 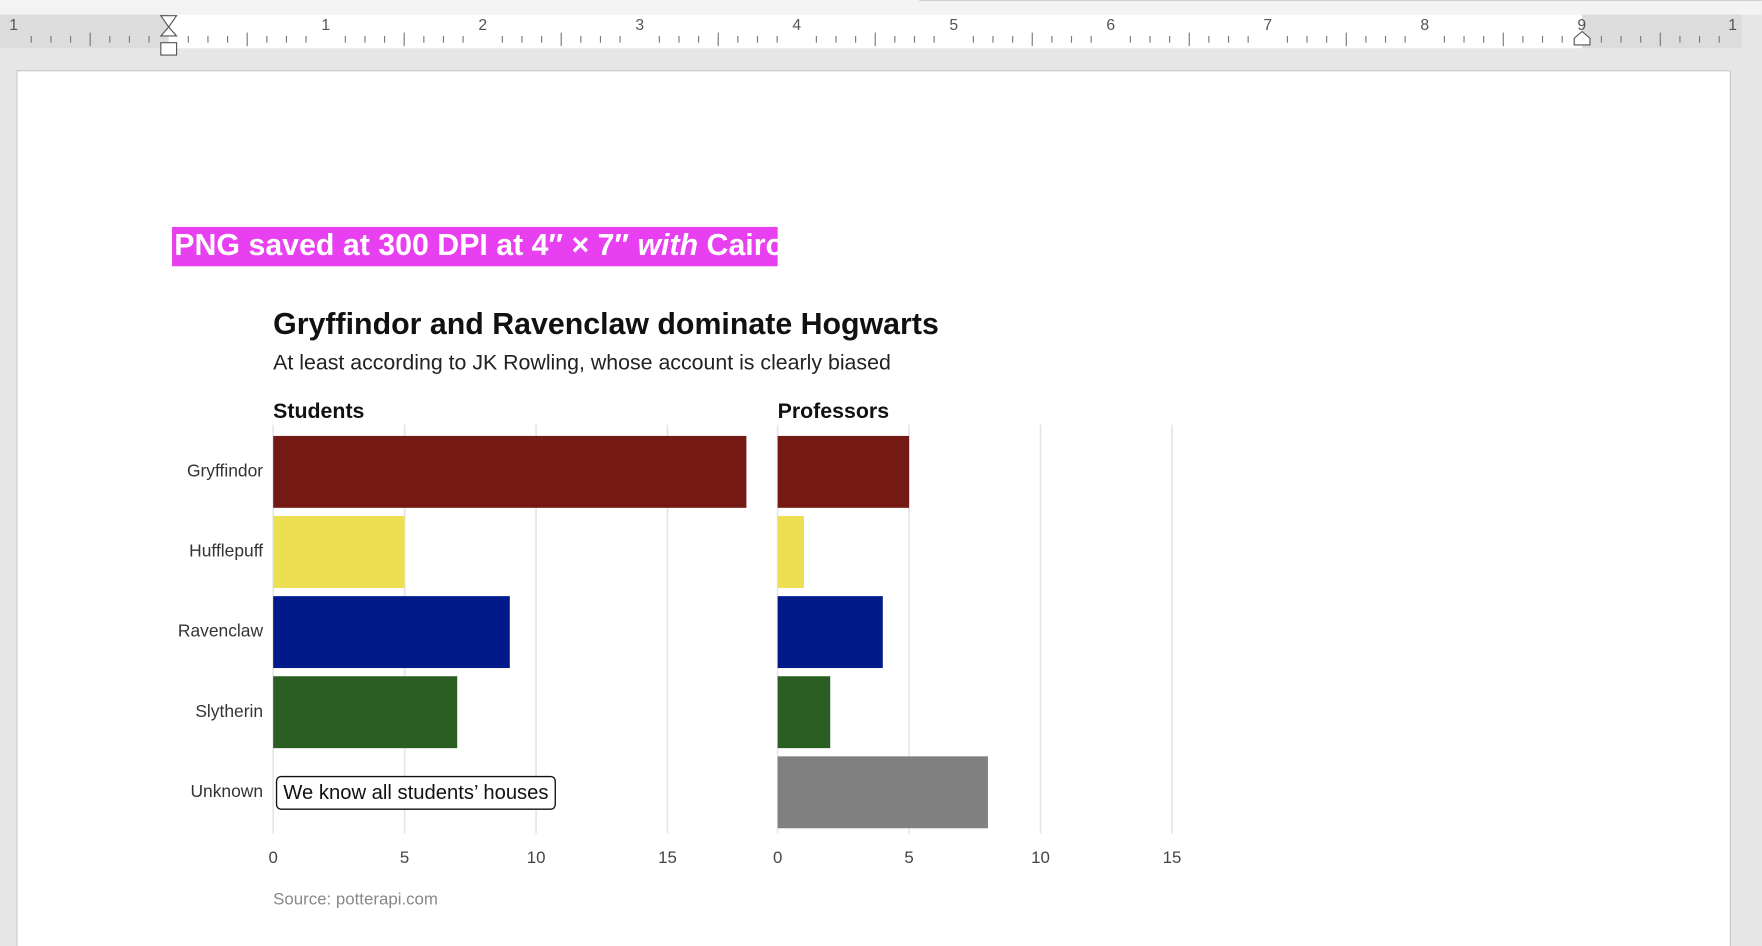 I want to click on ruler-label: 2, so click(x=482, y=25).